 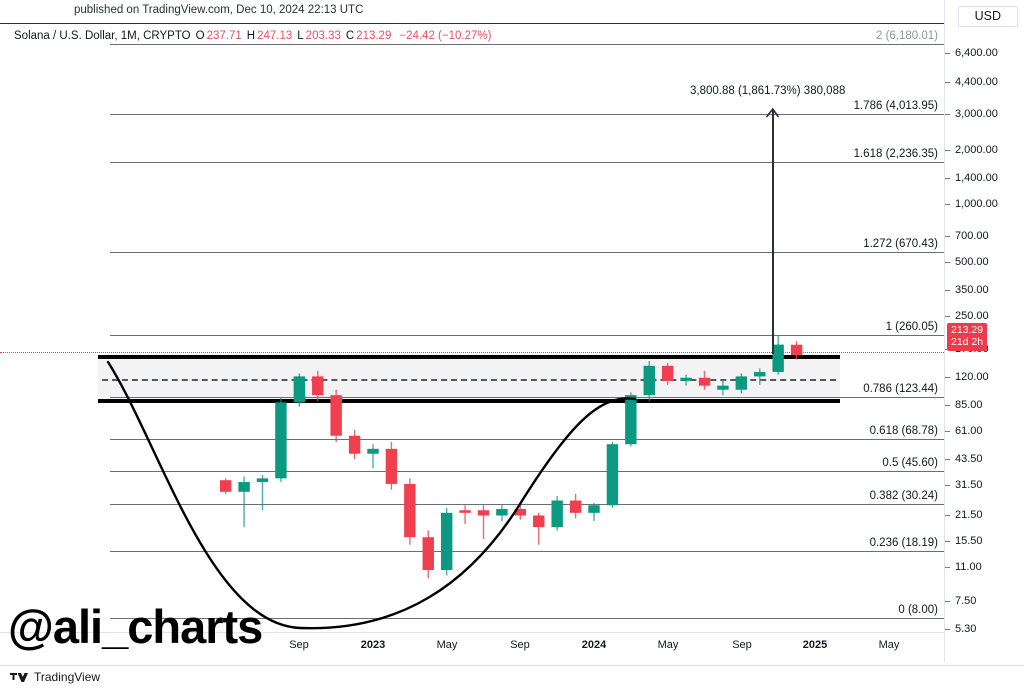 What do you see at coordinates (972, 262) in the screenshot?
I see `price-tick-label: 500.00` at bounding box center [972, 262].